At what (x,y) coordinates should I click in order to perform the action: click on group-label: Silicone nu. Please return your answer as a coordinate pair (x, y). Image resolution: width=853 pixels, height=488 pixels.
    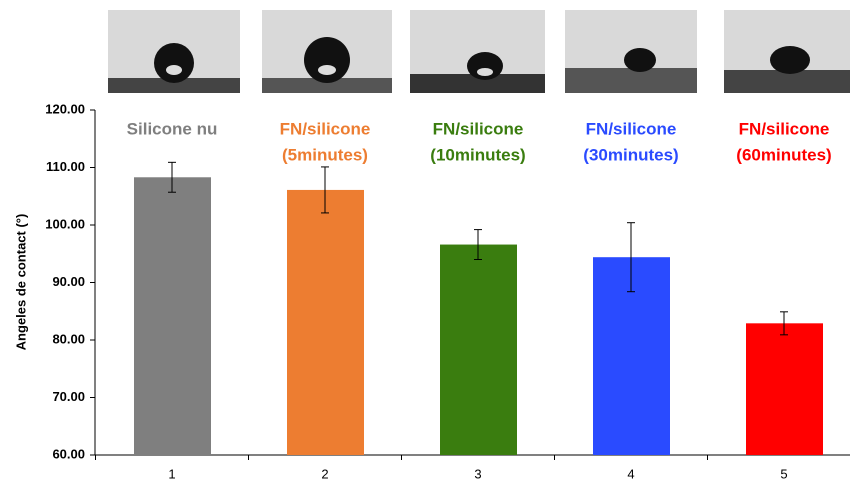
    Looking at the image, I should click on (172, 128).